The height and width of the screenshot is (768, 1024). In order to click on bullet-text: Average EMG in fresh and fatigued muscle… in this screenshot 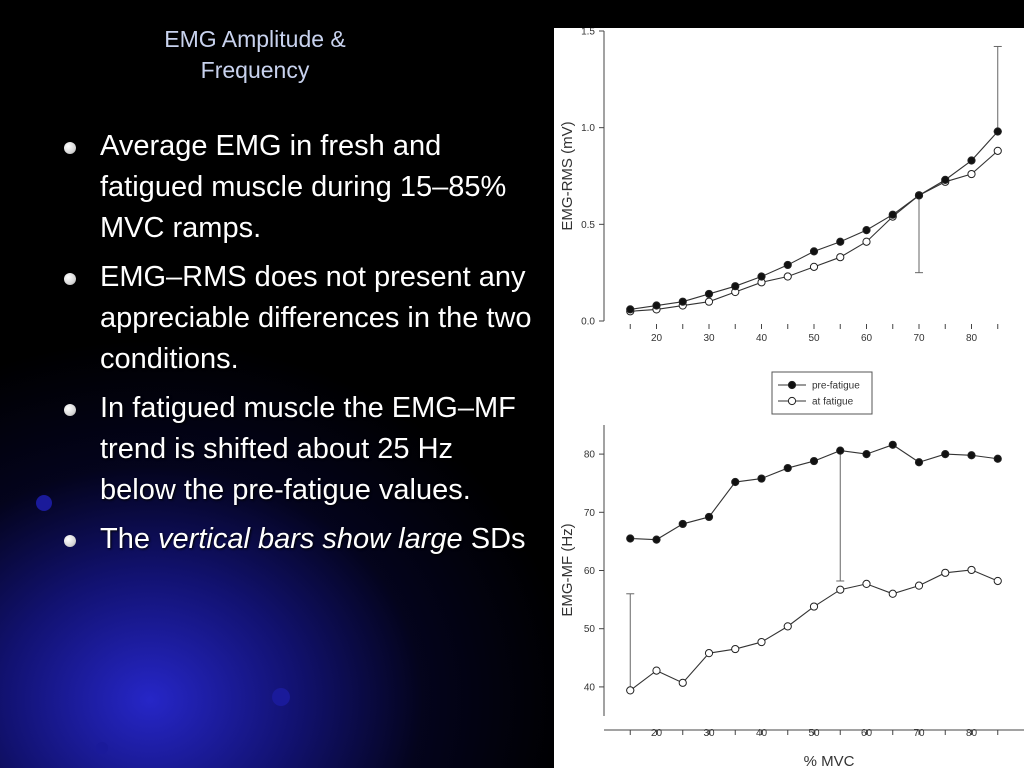, I will do `click(303, 187)`.